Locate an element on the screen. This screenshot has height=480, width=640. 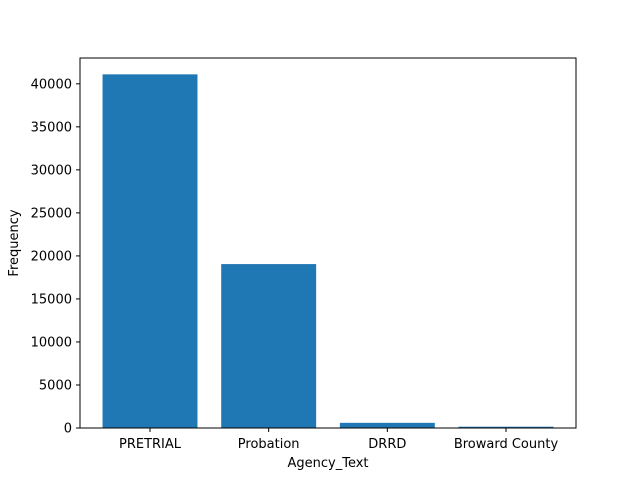
y-tick-label: 10000 is located at coordinates (51, 342).